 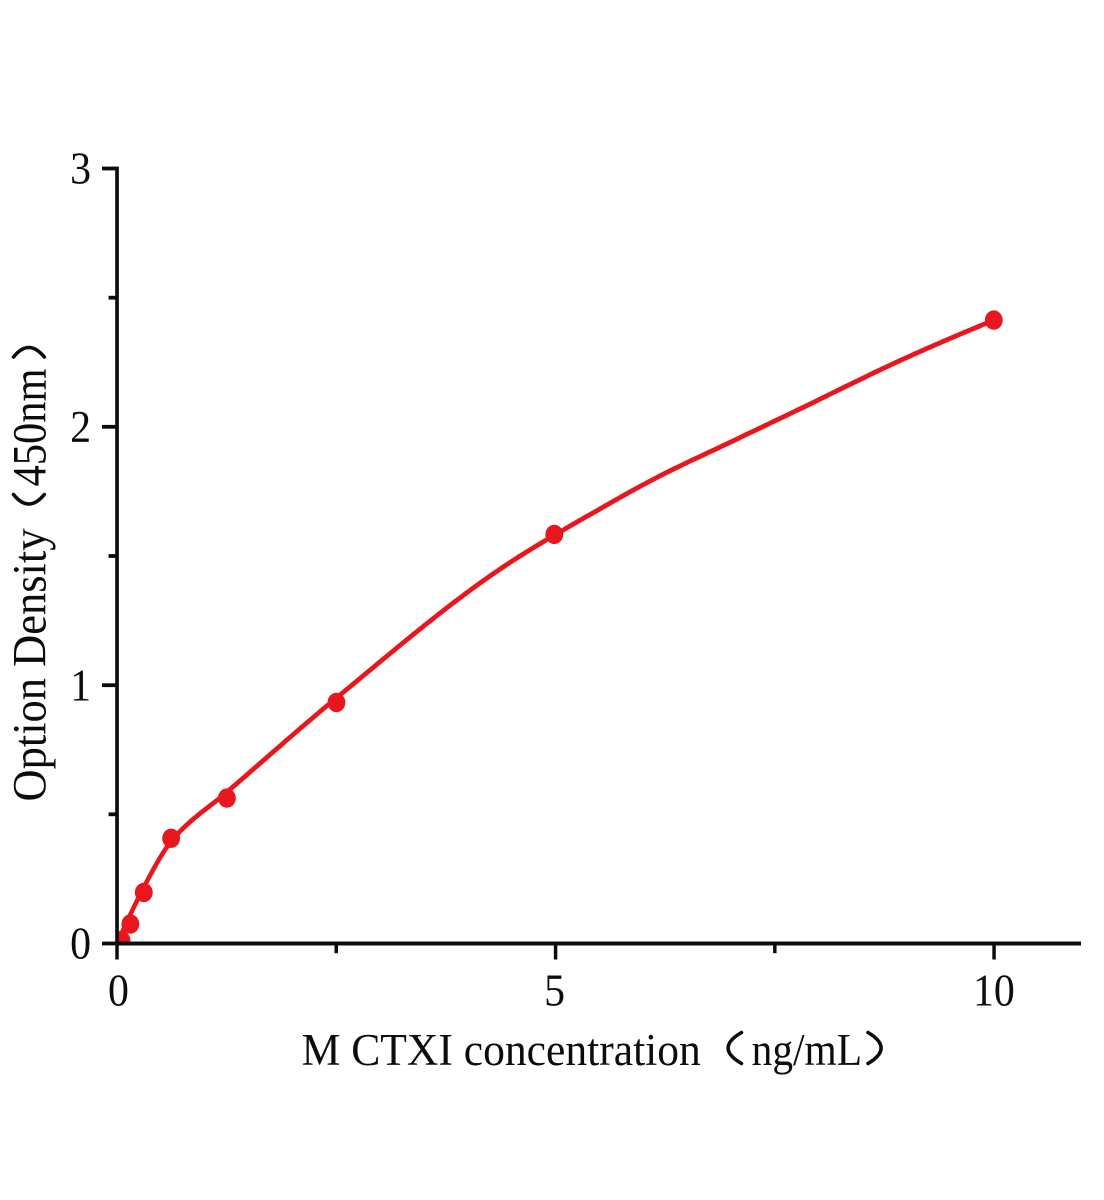 What do you see at coordinates (80, 169) in the screenshot?
I see `svg-text: 3` at bounding box center [80, 169].